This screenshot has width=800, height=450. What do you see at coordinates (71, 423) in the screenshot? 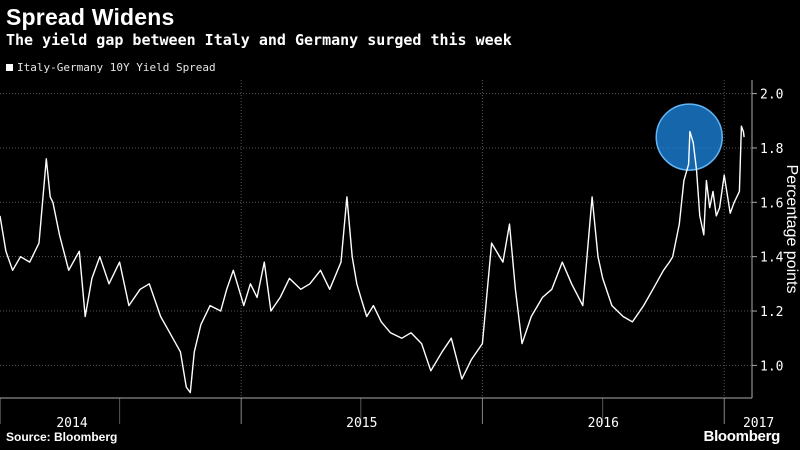
I see `x-tick-label: 2014` at bounding box center [71, 423].